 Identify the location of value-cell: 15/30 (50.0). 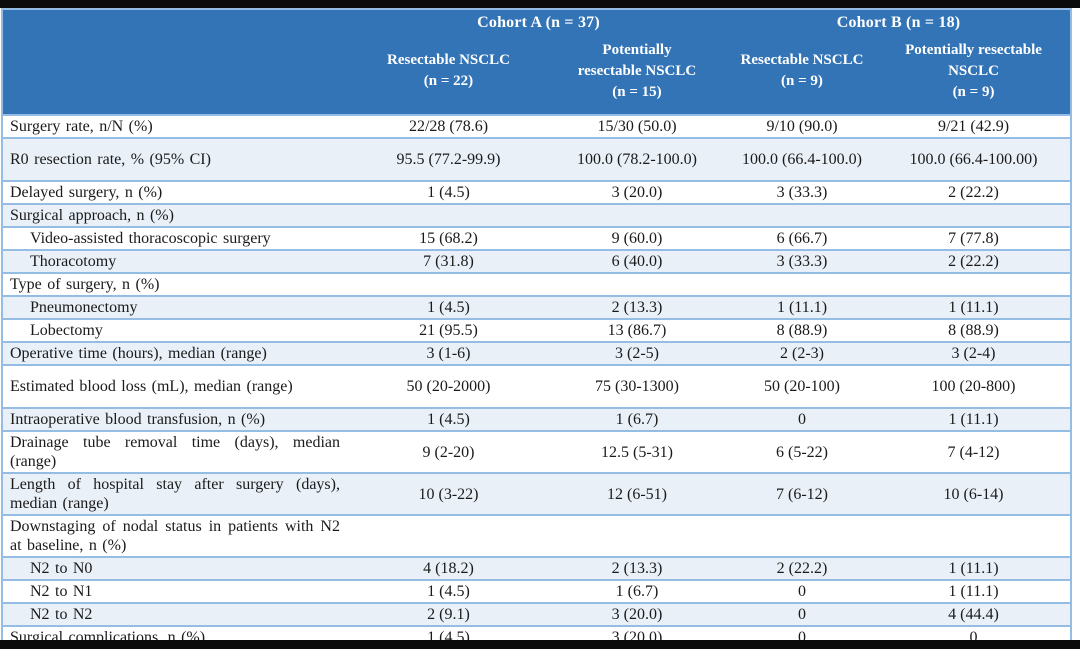
(637, 126).